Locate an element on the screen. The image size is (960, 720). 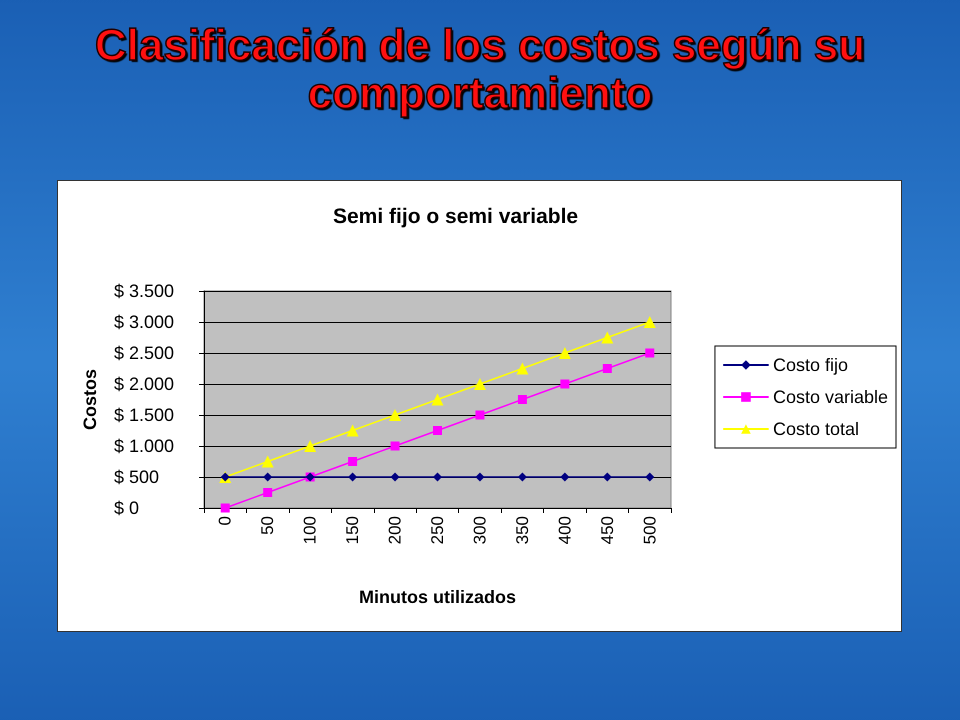
x-tick-label: 250 is located at coordinates (437, 530).